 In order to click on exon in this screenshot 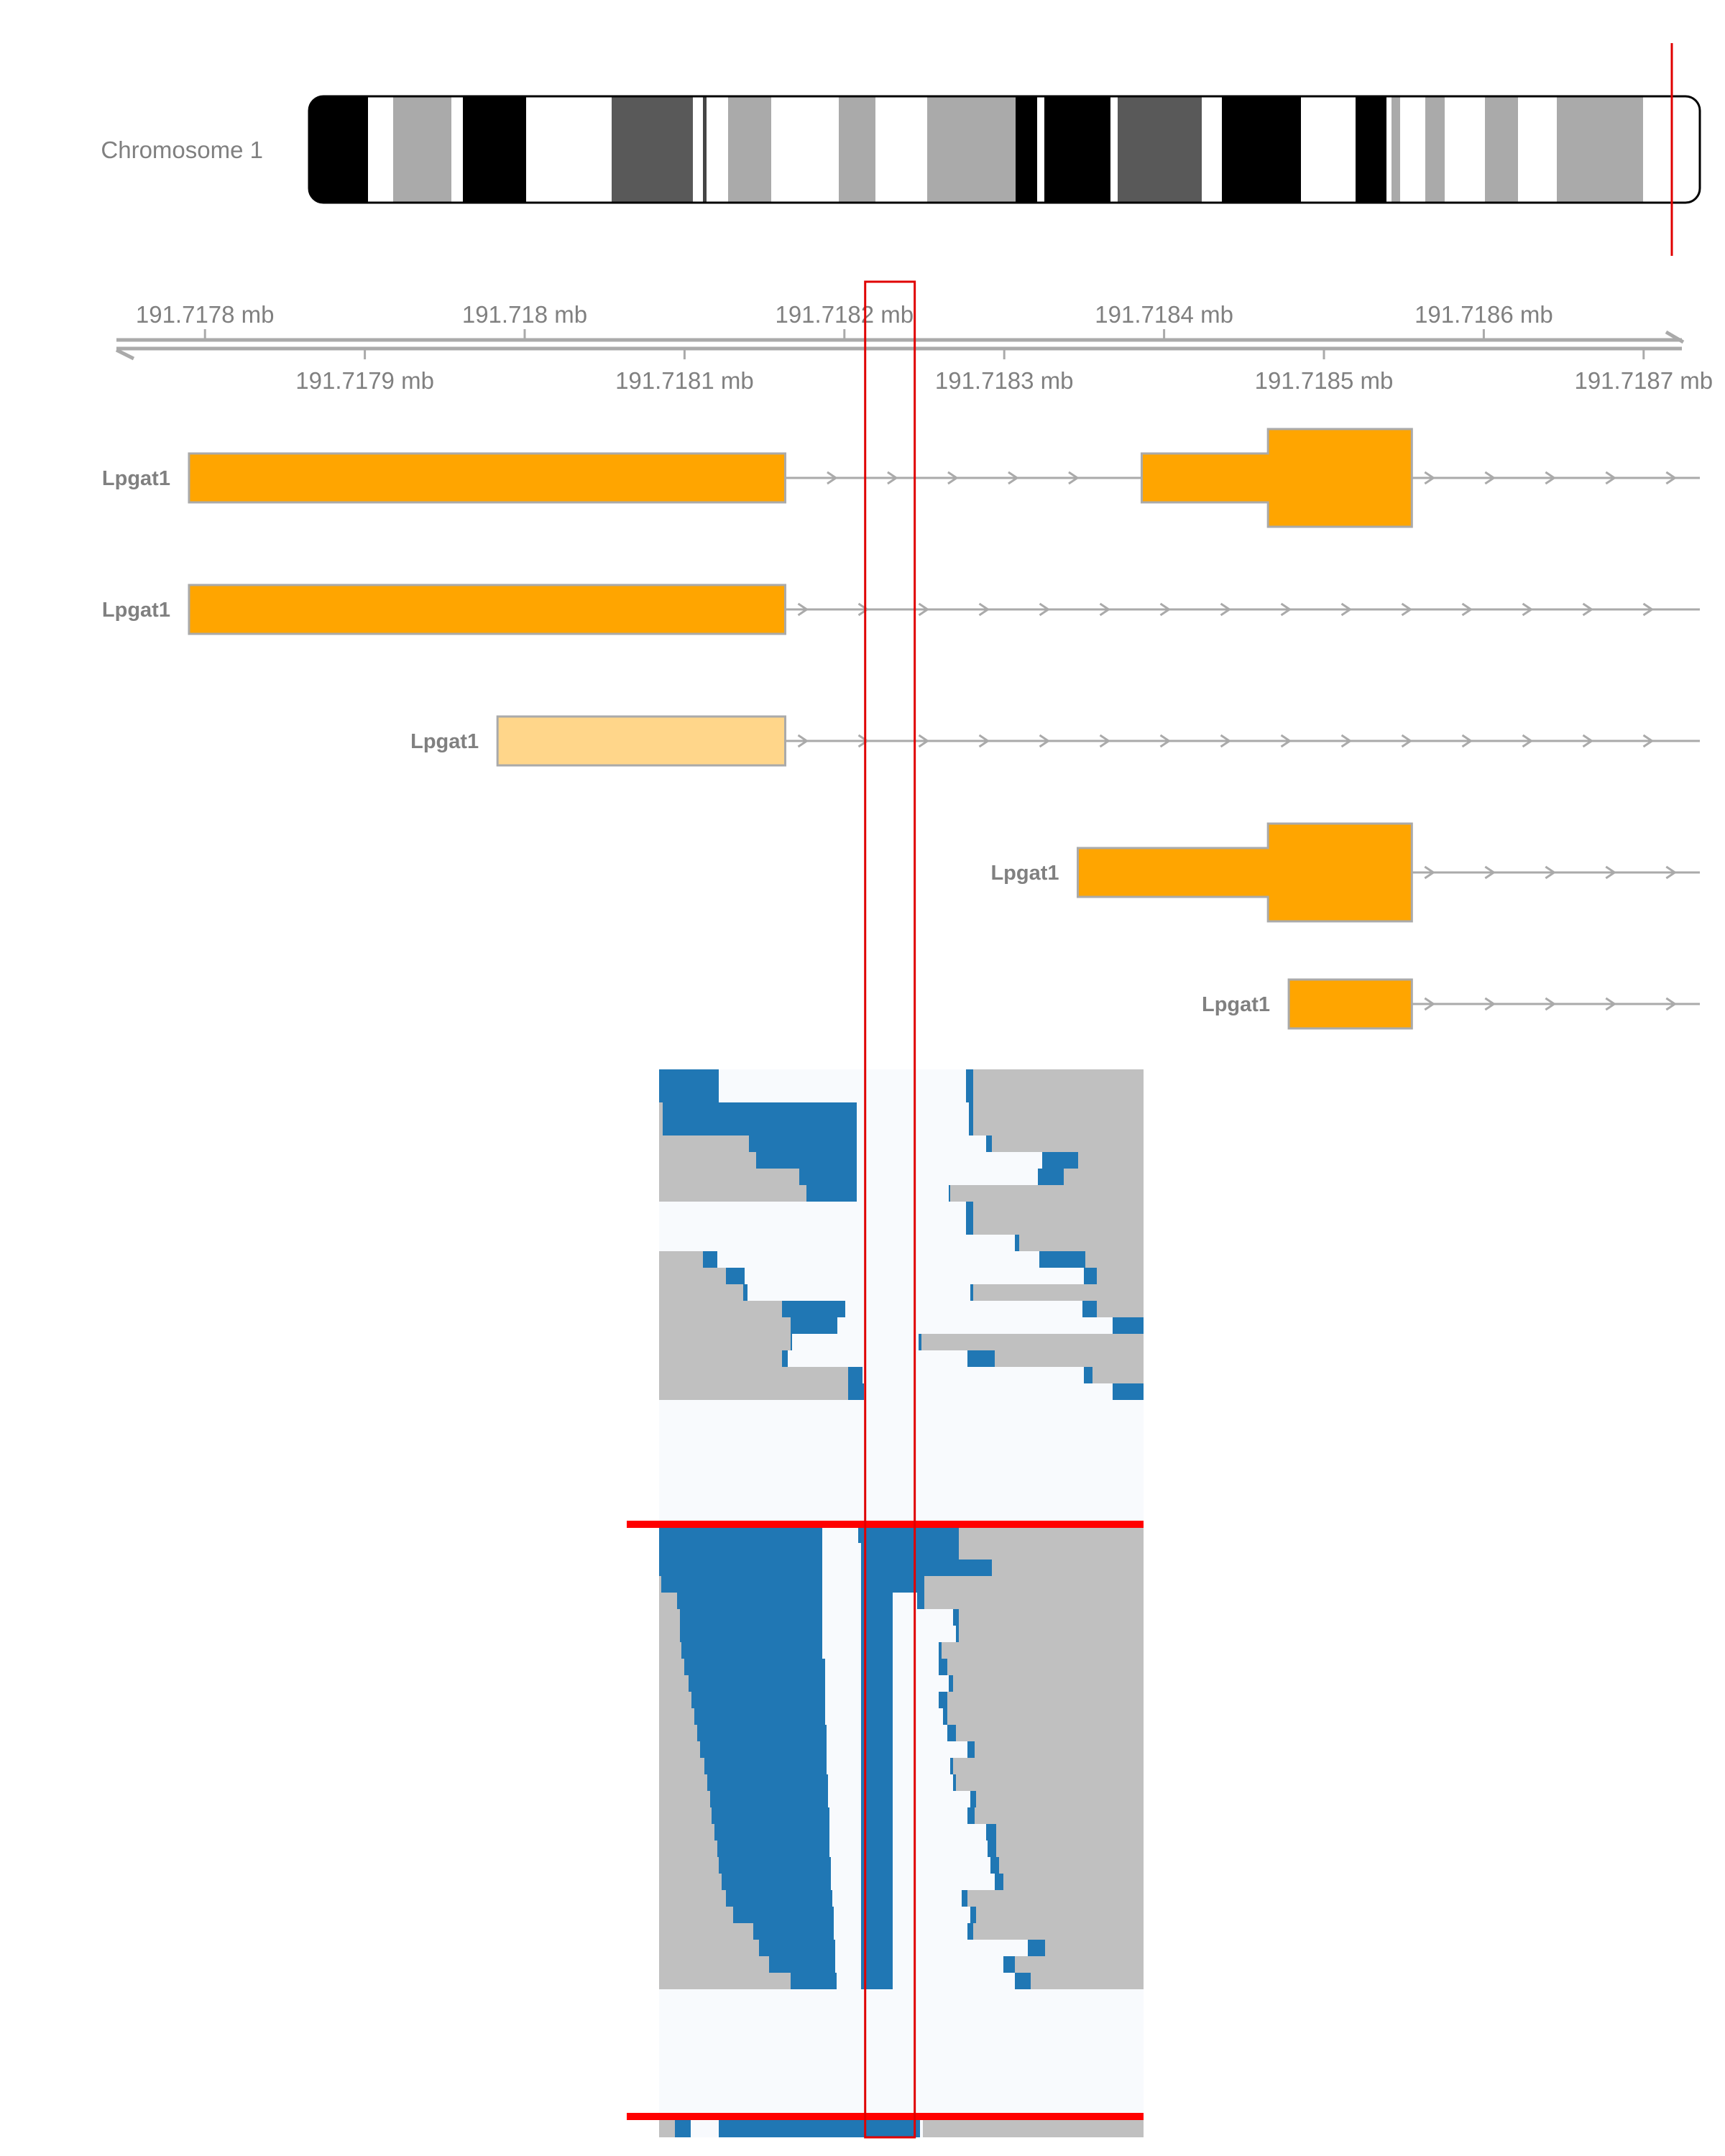, I will do `click(1276, 478)`.